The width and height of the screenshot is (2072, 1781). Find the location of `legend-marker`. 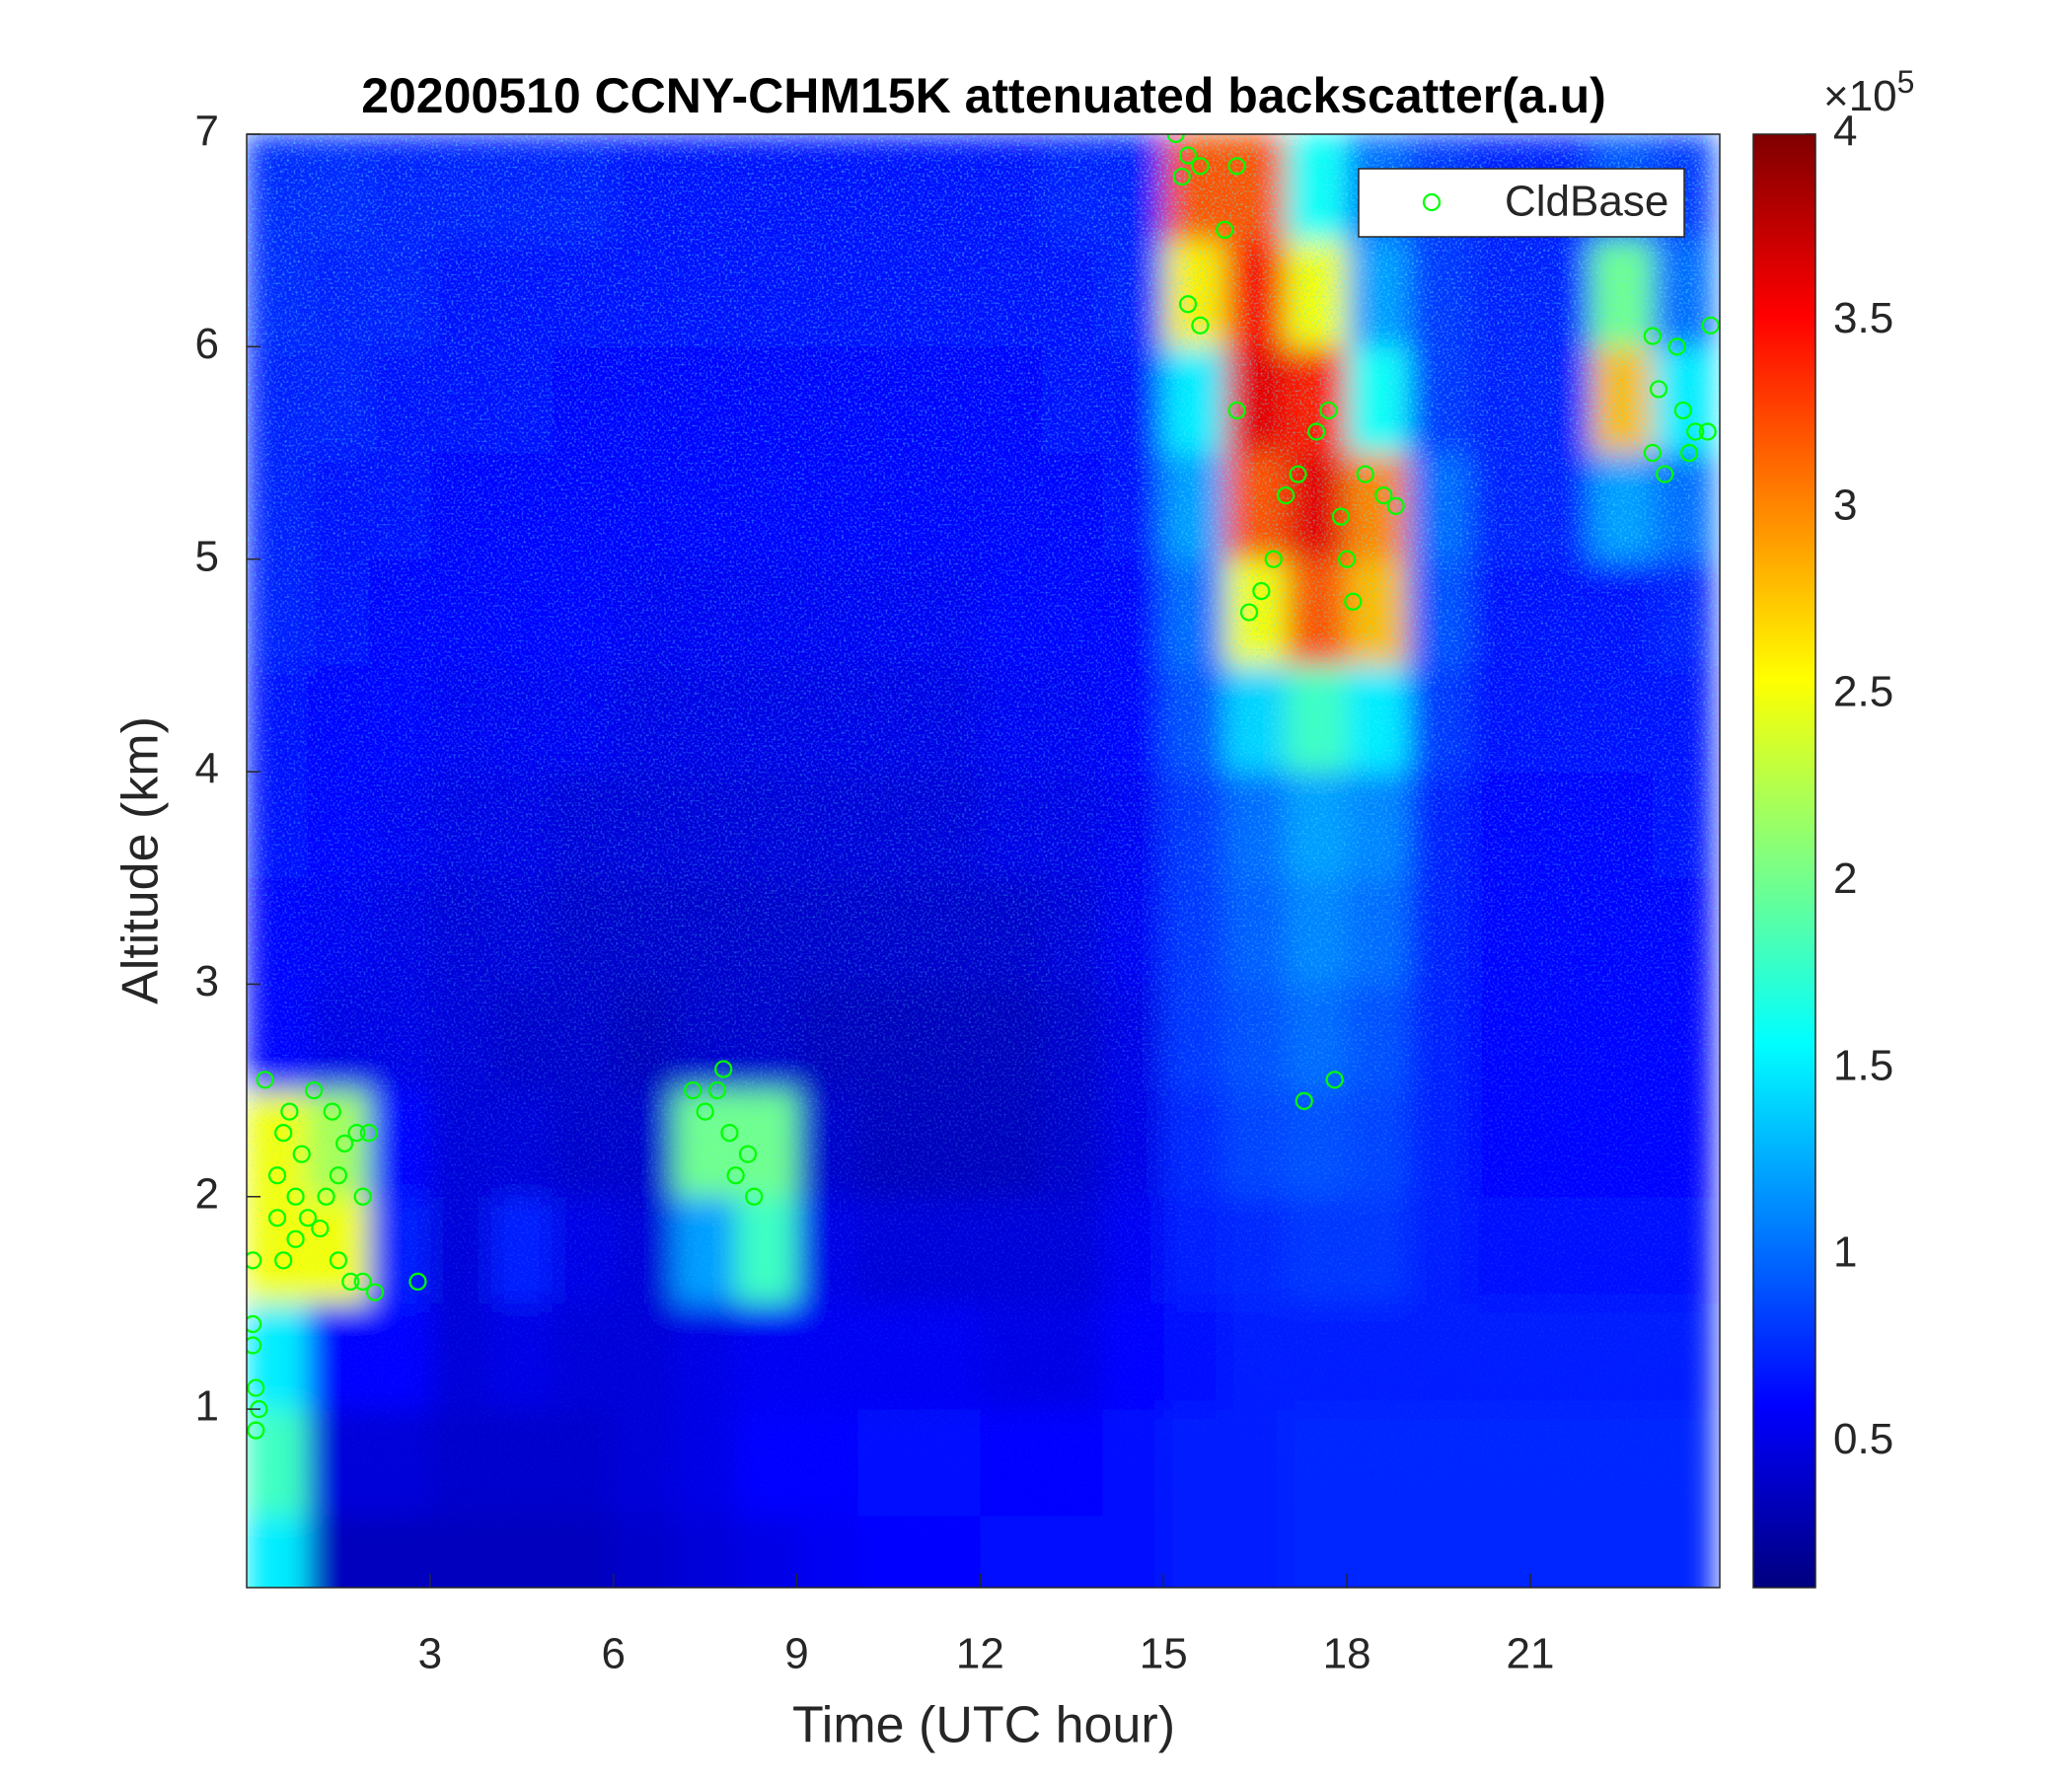

legend-marker is located at coordinates (1432, 202).